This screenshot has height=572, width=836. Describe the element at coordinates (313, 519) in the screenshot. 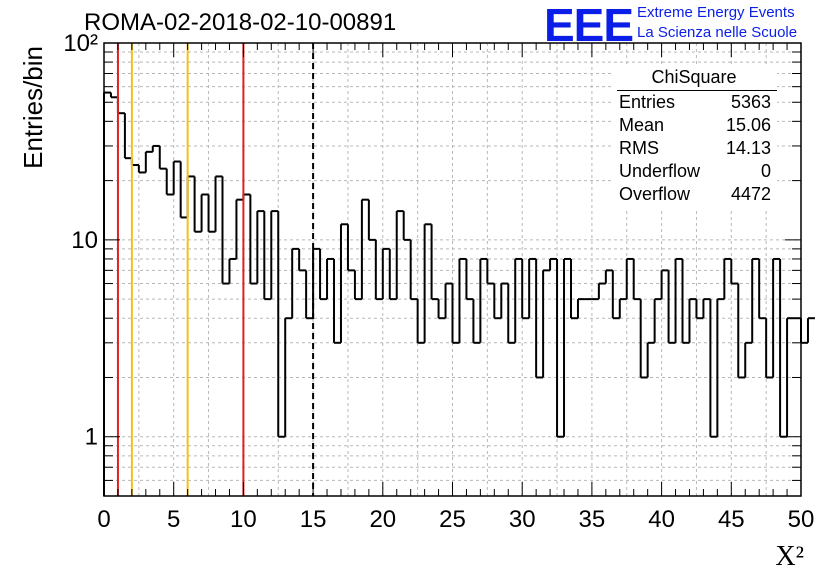

I see `x-tick-label: 15` at that location.